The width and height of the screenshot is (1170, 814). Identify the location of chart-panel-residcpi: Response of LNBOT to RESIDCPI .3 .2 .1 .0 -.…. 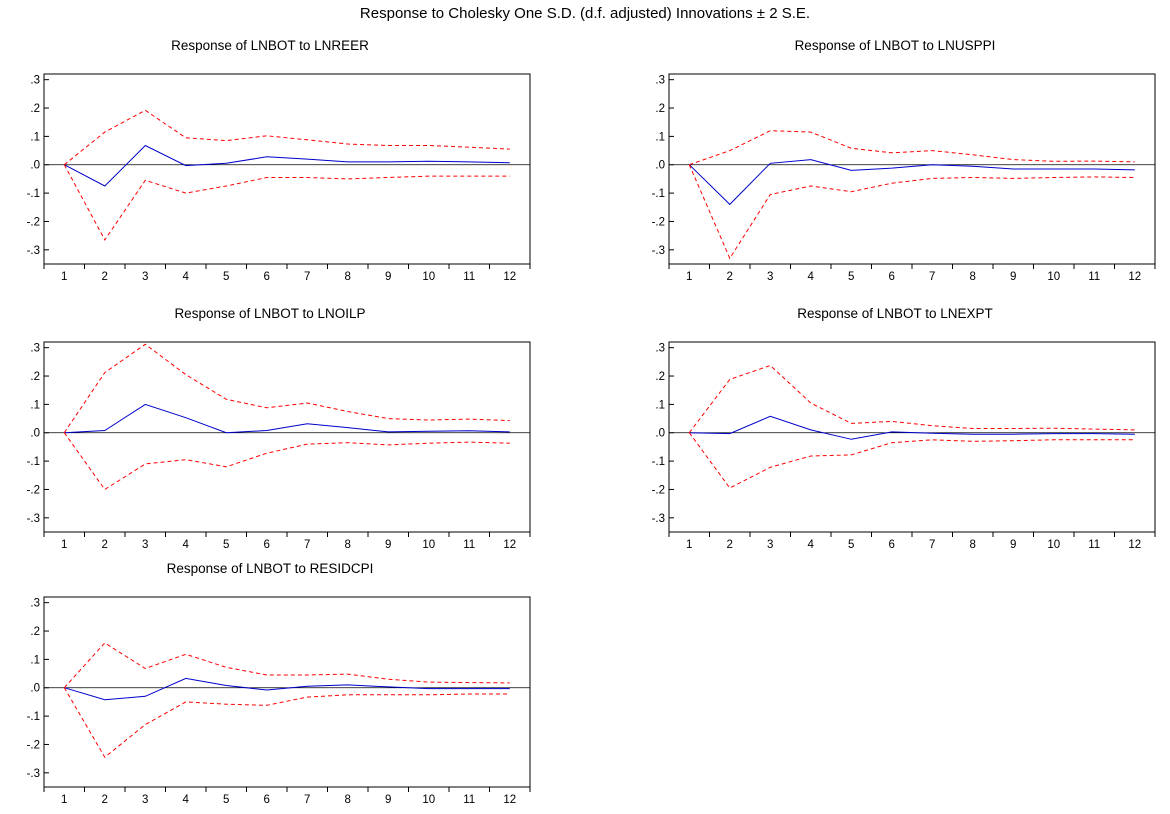
(270, 686).